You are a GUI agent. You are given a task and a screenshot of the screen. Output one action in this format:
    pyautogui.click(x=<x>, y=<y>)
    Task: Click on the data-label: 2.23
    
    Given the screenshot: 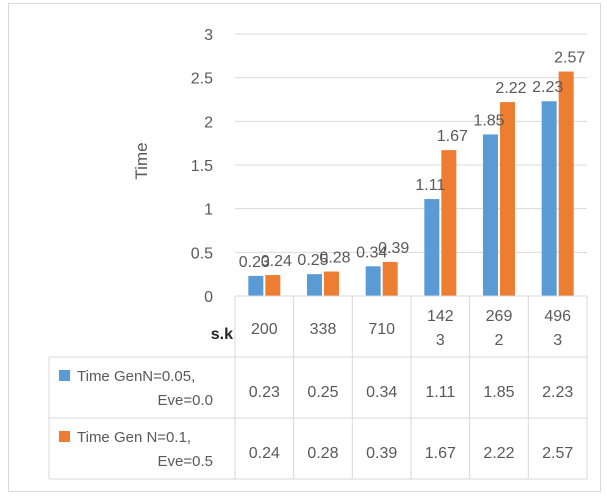 What is the action you would take?
    pyautogui.click(x=547, y=87)
    